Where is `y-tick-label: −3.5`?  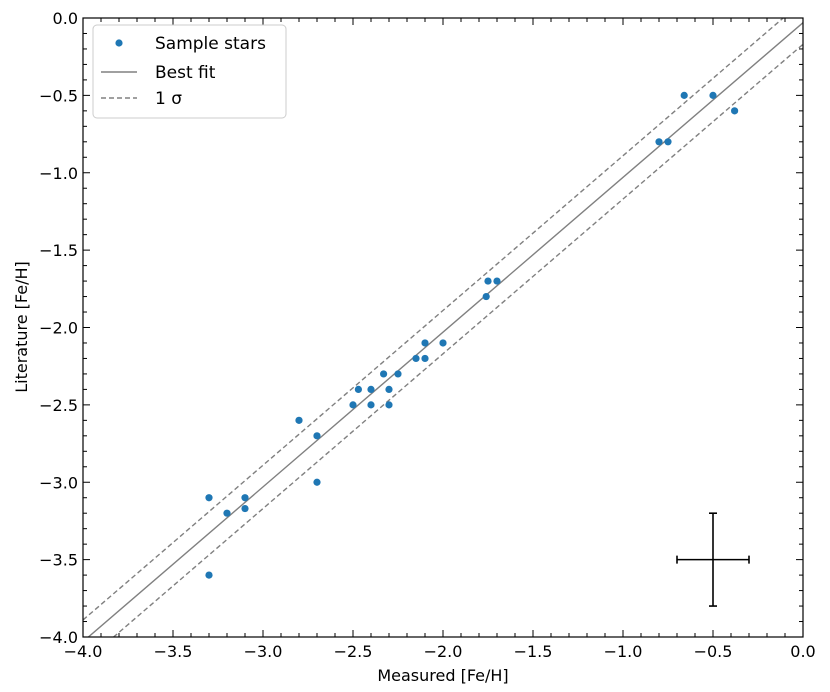
y-tick-label: −3.5 is located at coordinates (58, 560).